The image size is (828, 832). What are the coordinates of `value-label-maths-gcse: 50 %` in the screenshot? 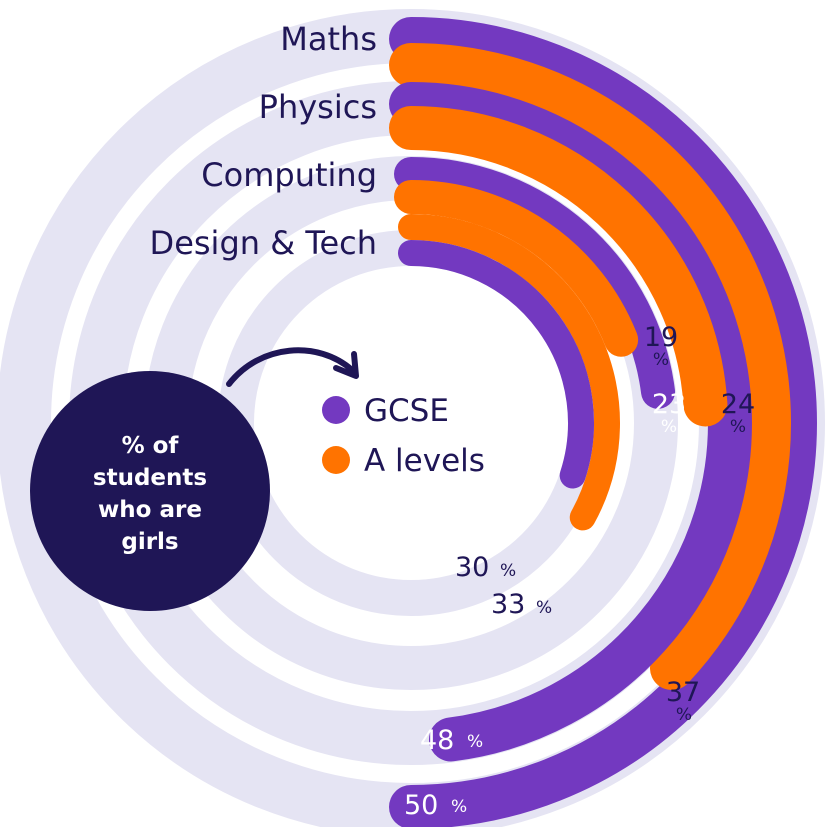 It's located at (435, 805).